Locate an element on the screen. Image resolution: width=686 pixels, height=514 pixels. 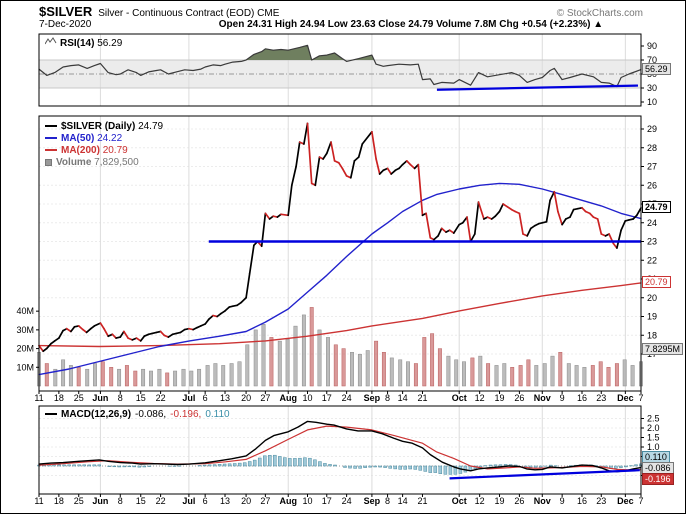
price-line-swatch is located at coordinates (51, 126).